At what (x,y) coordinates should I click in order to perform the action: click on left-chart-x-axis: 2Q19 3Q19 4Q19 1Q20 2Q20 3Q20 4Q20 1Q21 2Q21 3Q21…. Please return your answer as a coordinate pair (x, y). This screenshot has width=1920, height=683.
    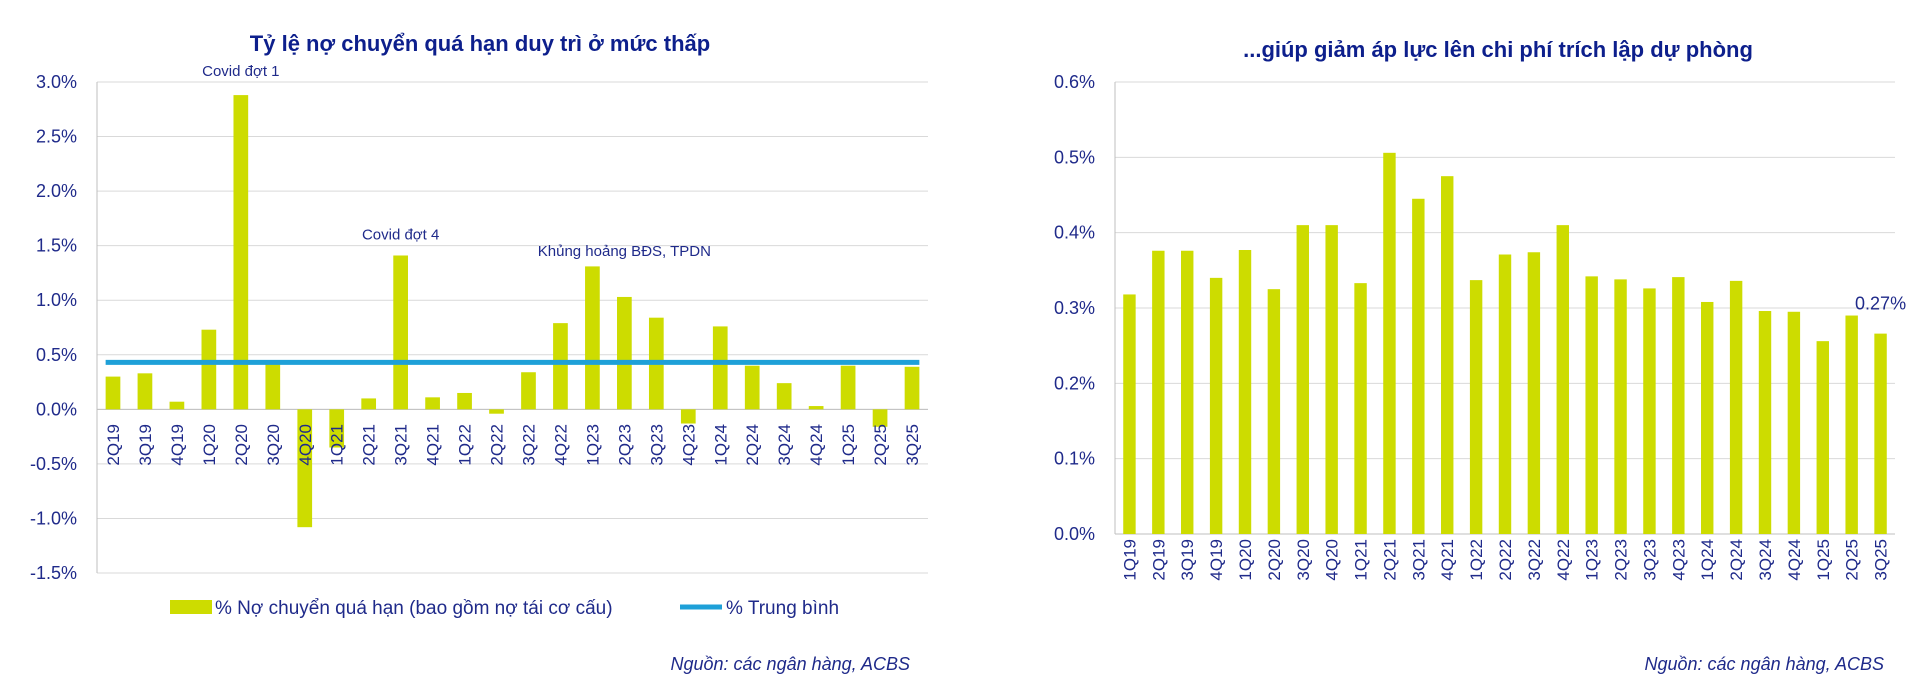
    Looking at the image, I should click on (513, 445).